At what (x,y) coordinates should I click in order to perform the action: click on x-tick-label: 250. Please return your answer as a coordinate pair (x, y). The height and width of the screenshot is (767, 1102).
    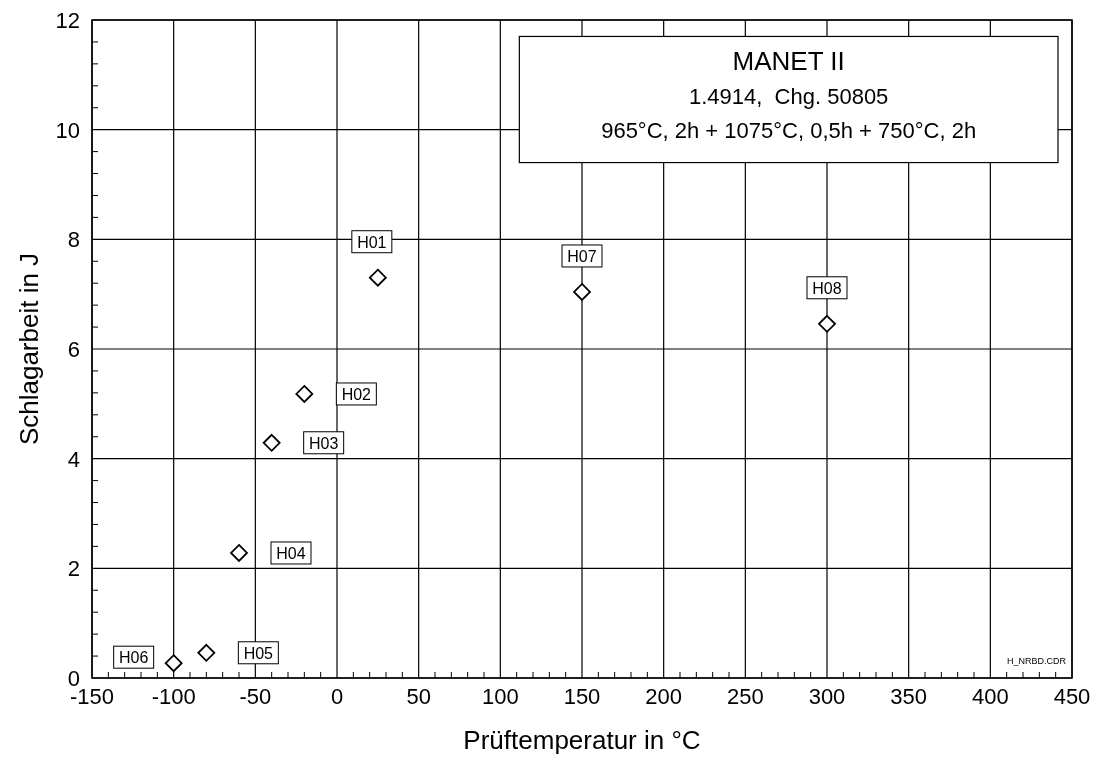
    Looking at the image, I should click on (745, 696).